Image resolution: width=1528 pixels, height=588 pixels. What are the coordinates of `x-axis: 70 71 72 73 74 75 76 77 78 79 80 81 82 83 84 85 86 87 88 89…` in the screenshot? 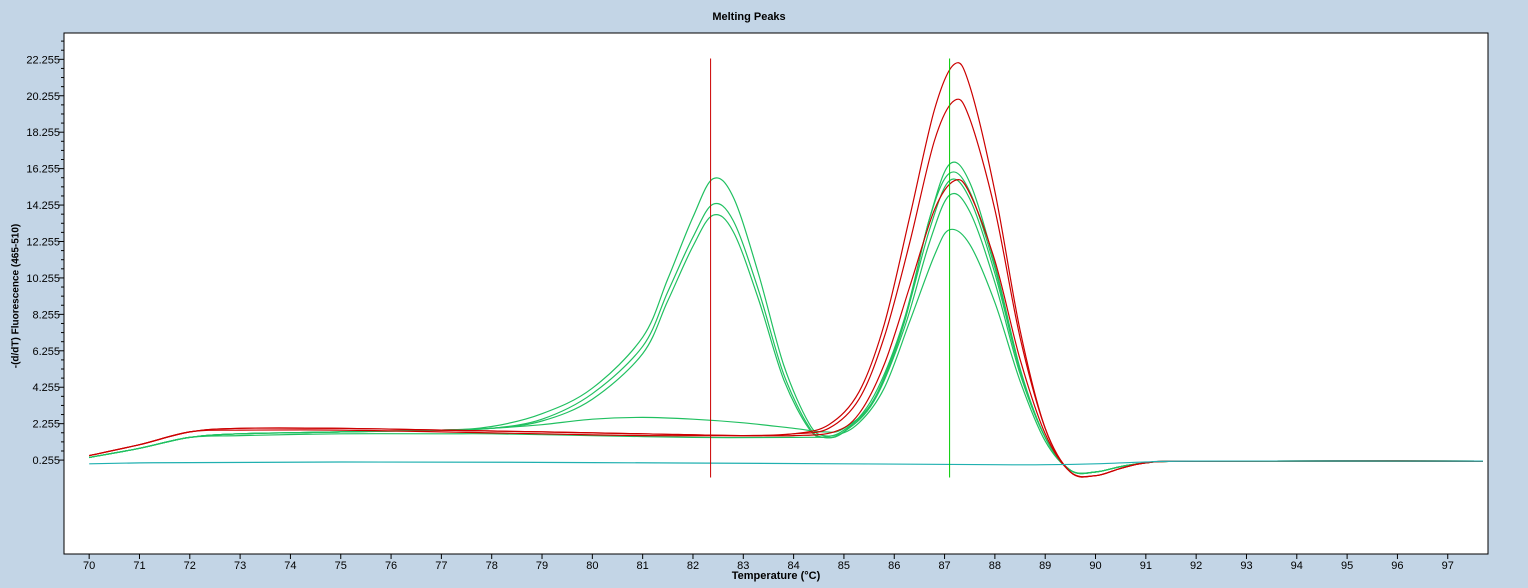 It's located at (768, 563).